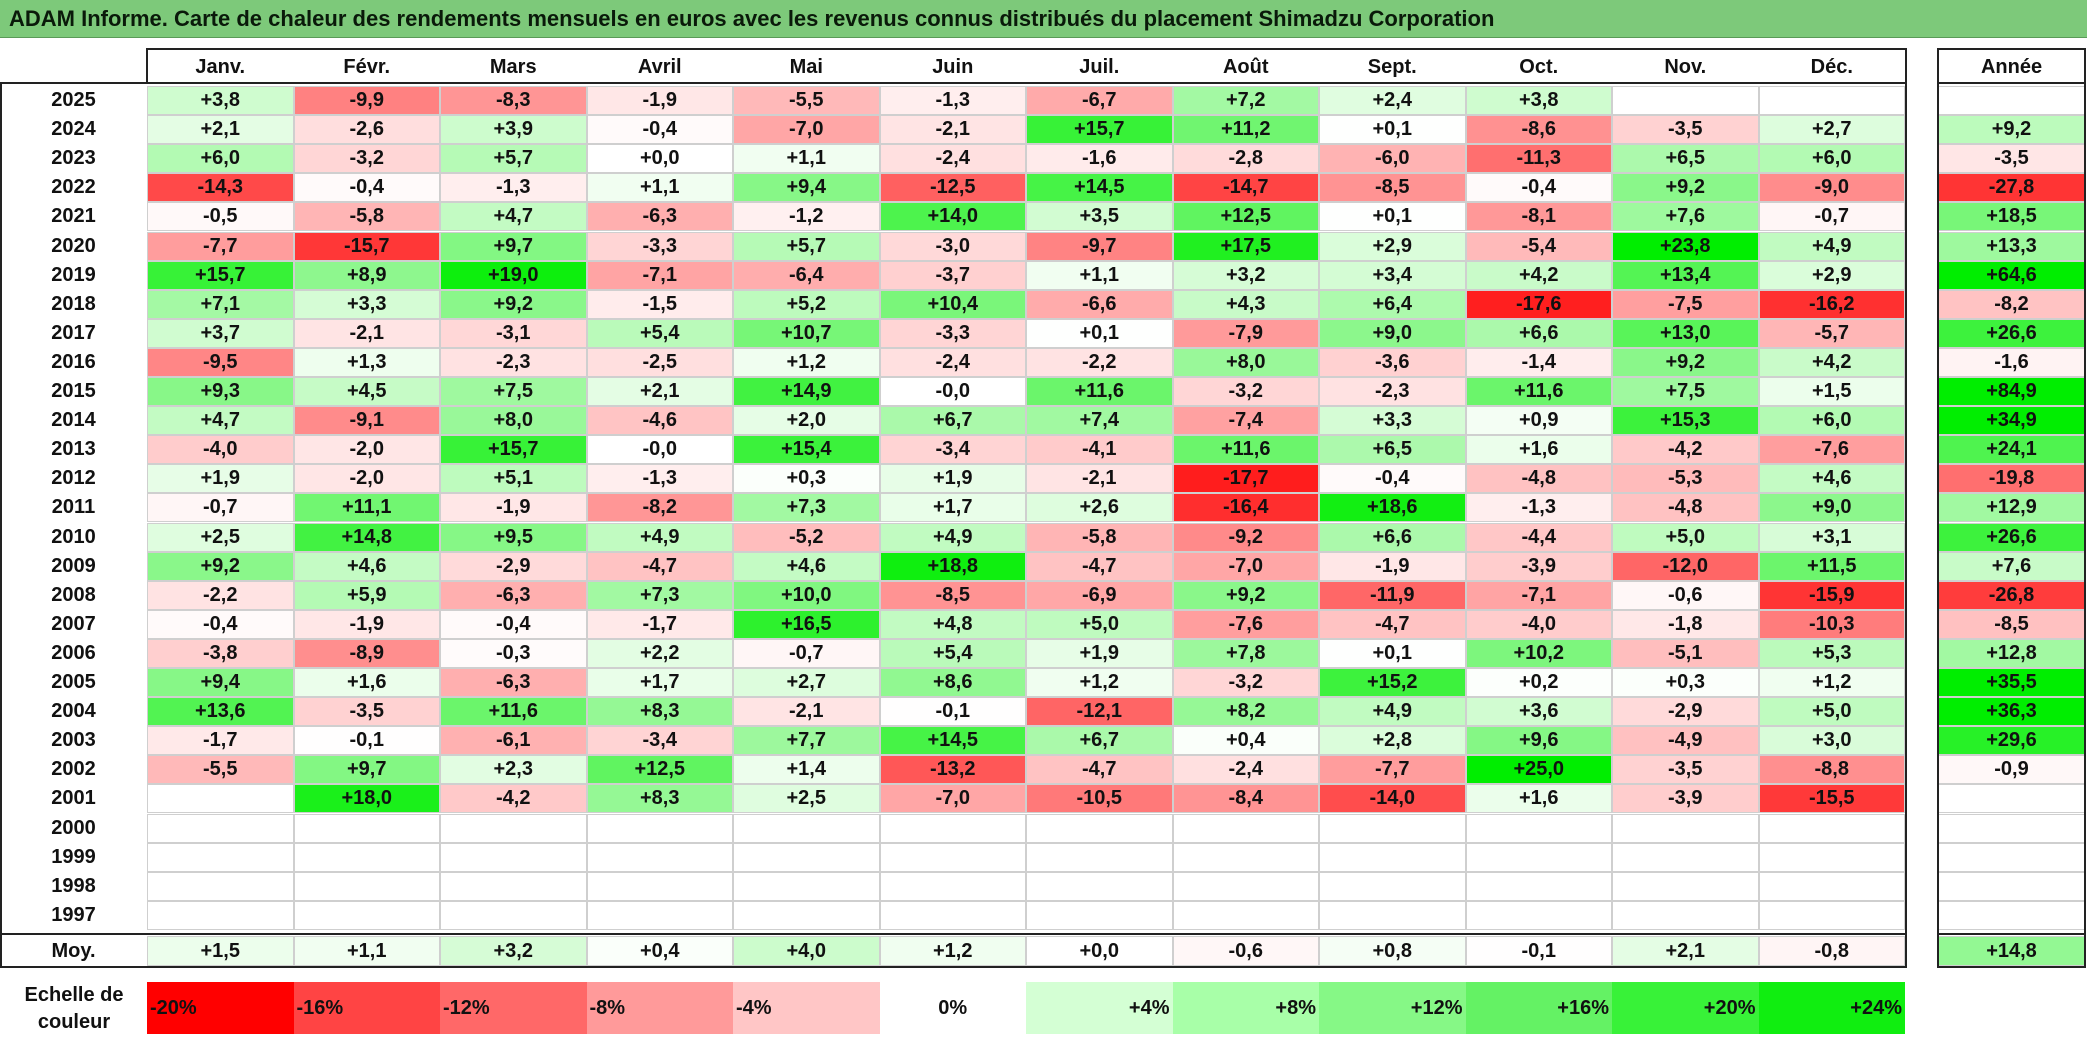 The height and width of the screenshot is (1037, 2087). Describe the element at coordinates (952, 683) in the screenshot. I see `heatmap-cell: +8,6` at that location.